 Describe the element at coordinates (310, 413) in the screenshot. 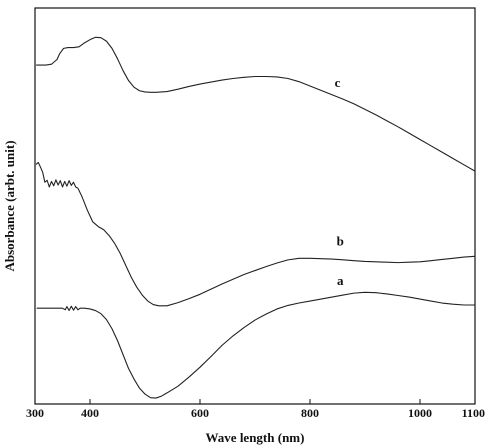

I see `x-tick-label-800: 800` at that location.